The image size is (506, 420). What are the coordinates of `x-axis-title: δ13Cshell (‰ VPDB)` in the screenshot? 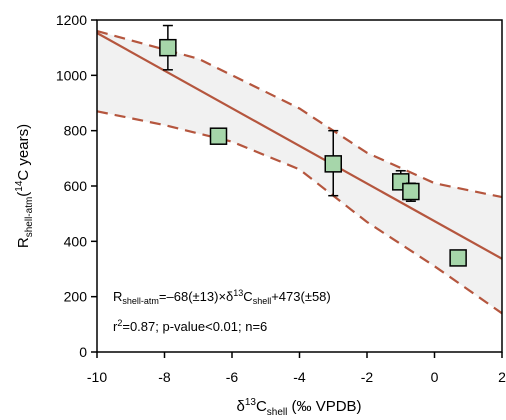 It's located at (298, 407).